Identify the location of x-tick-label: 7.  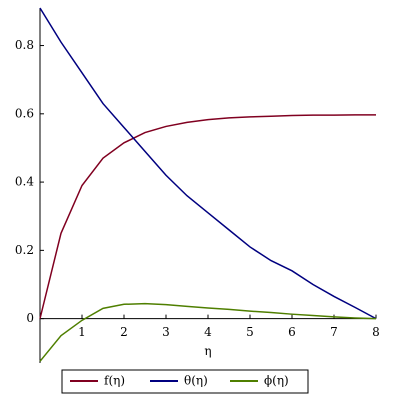
(334, 332).